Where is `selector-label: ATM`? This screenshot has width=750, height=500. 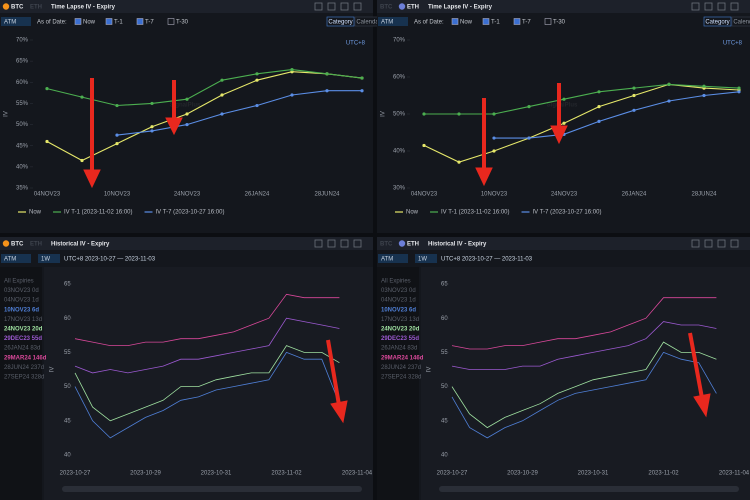 selector-label: ATM is located at coordinates (10, 22).